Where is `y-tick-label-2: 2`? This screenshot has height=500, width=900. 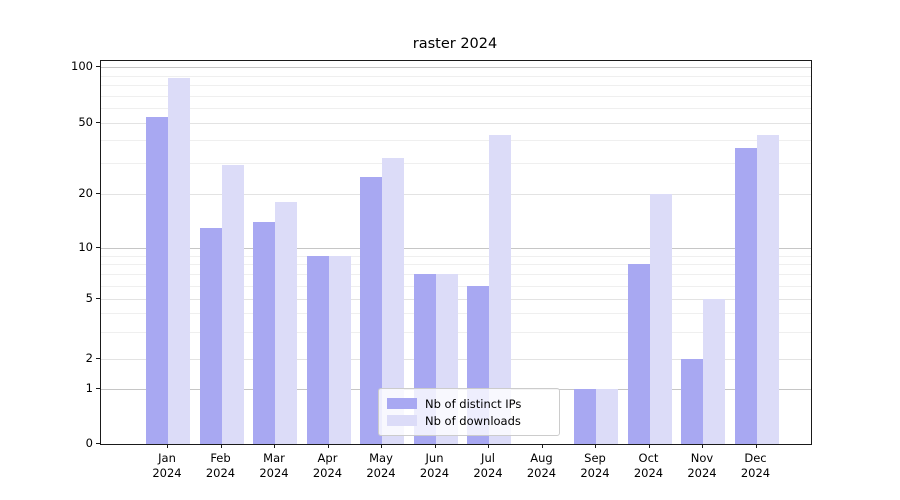 y-tick-label-2: 2 is located at coordinates (89, 357).